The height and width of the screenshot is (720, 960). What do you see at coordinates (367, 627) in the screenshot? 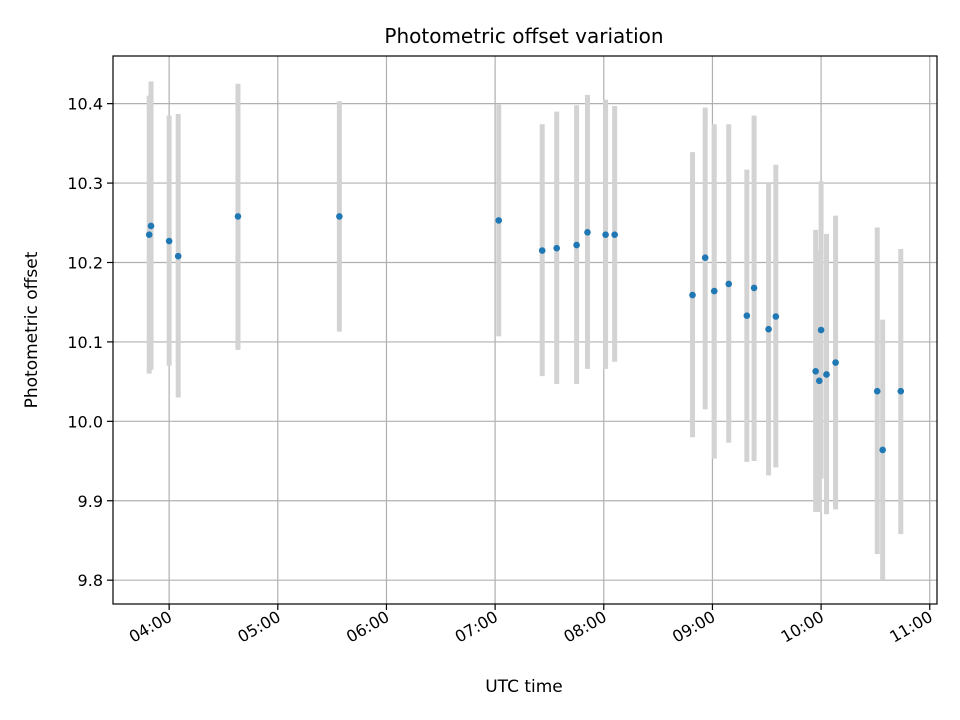
I see `x-tick-label: 06:00` at bounding box center [367, 627].